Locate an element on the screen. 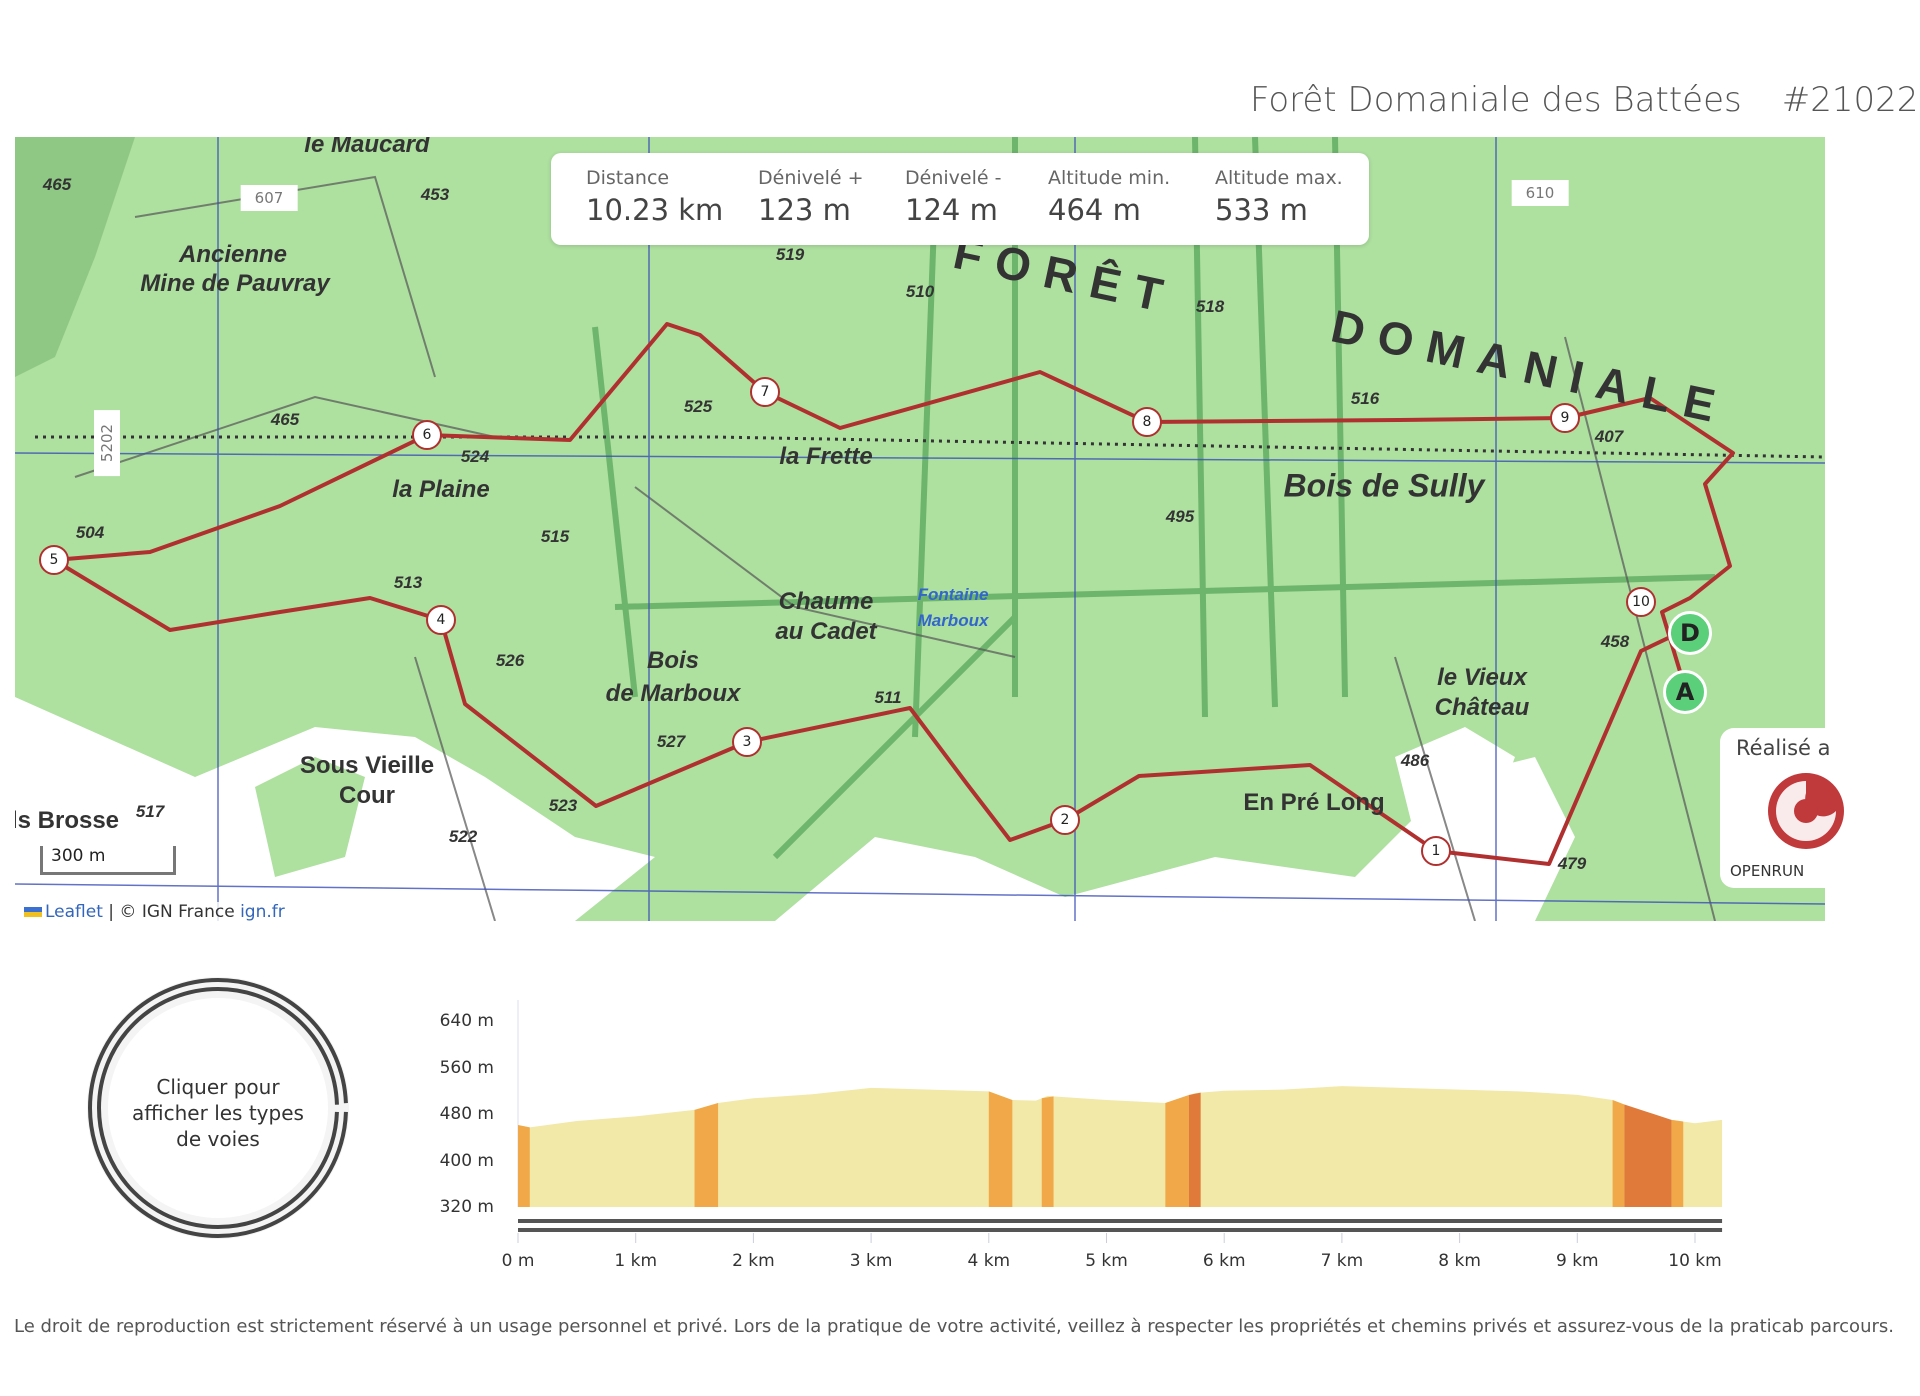  elevation-label: 524 is located at coordinates (475, 456).